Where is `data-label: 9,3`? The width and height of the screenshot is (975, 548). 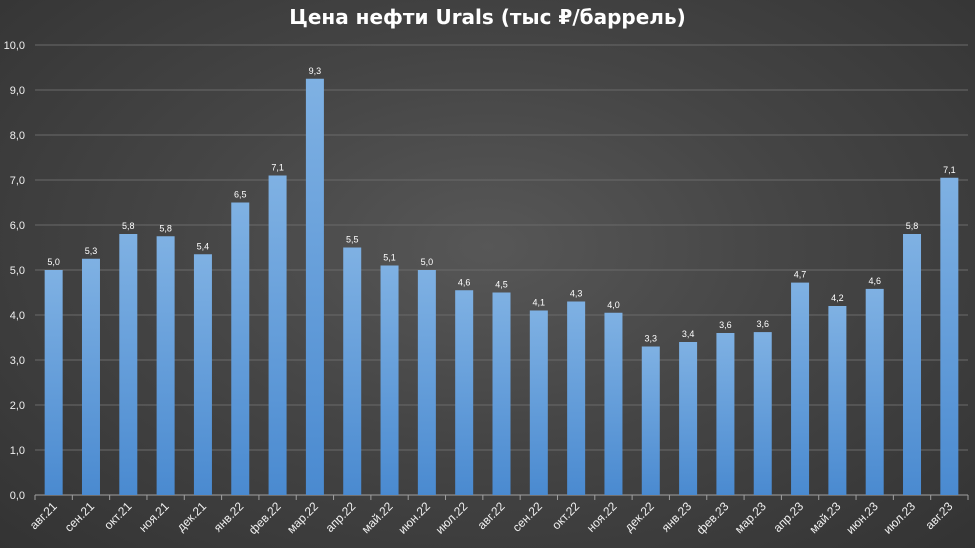 data-label: 9,3 is located at coordinates (315, 71).